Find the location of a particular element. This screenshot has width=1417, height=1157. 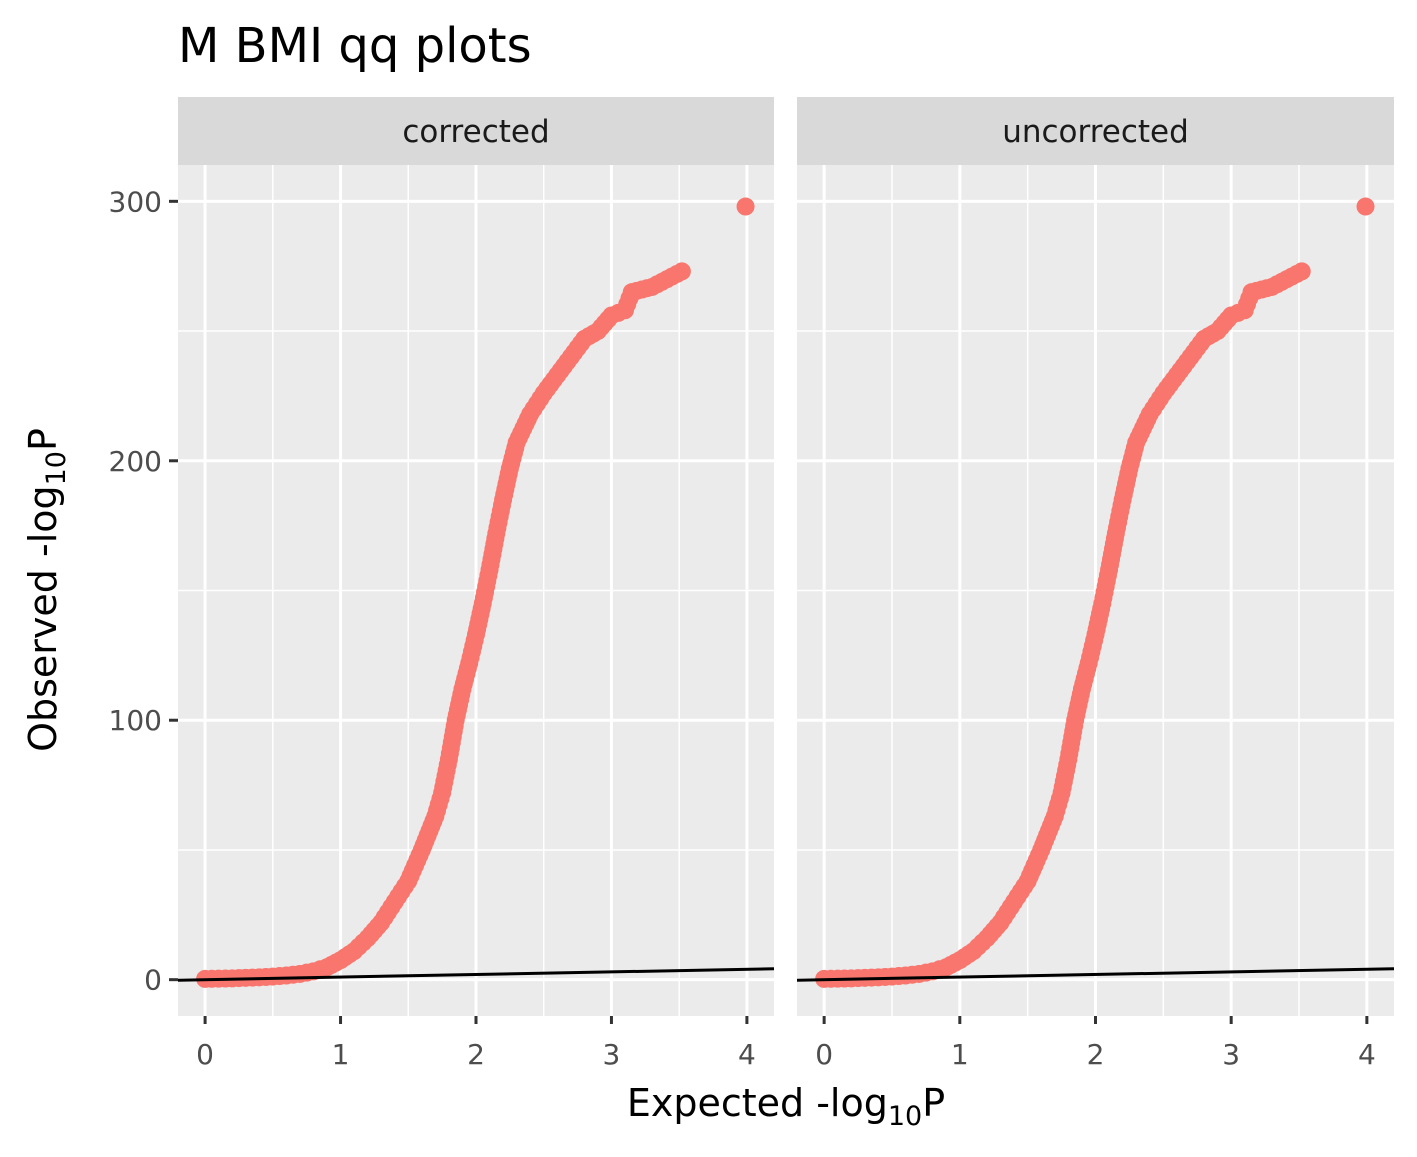

strip-label: uncorrected is located at coordinates (1095, 132).